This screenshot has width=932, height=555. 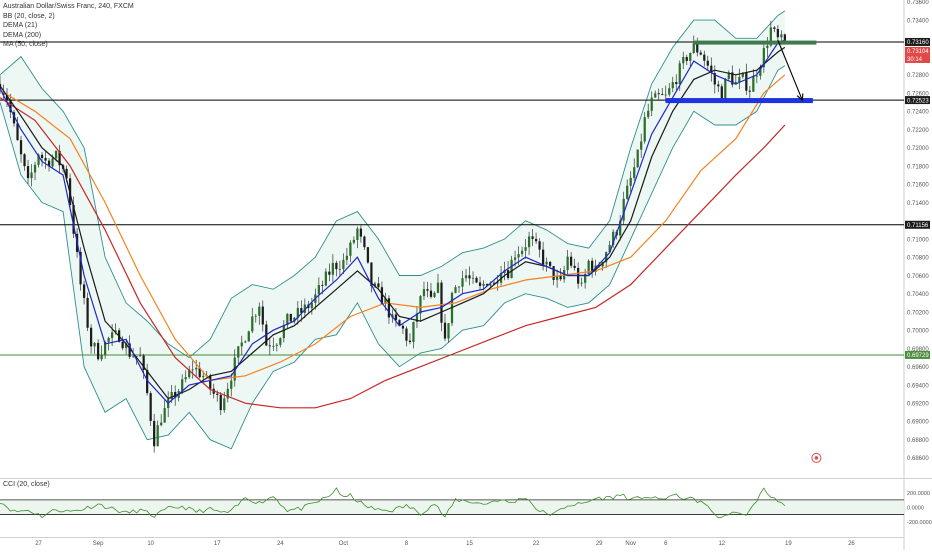 I want to click on price-tick-label: 0.70000, so click(x=918, y=332).